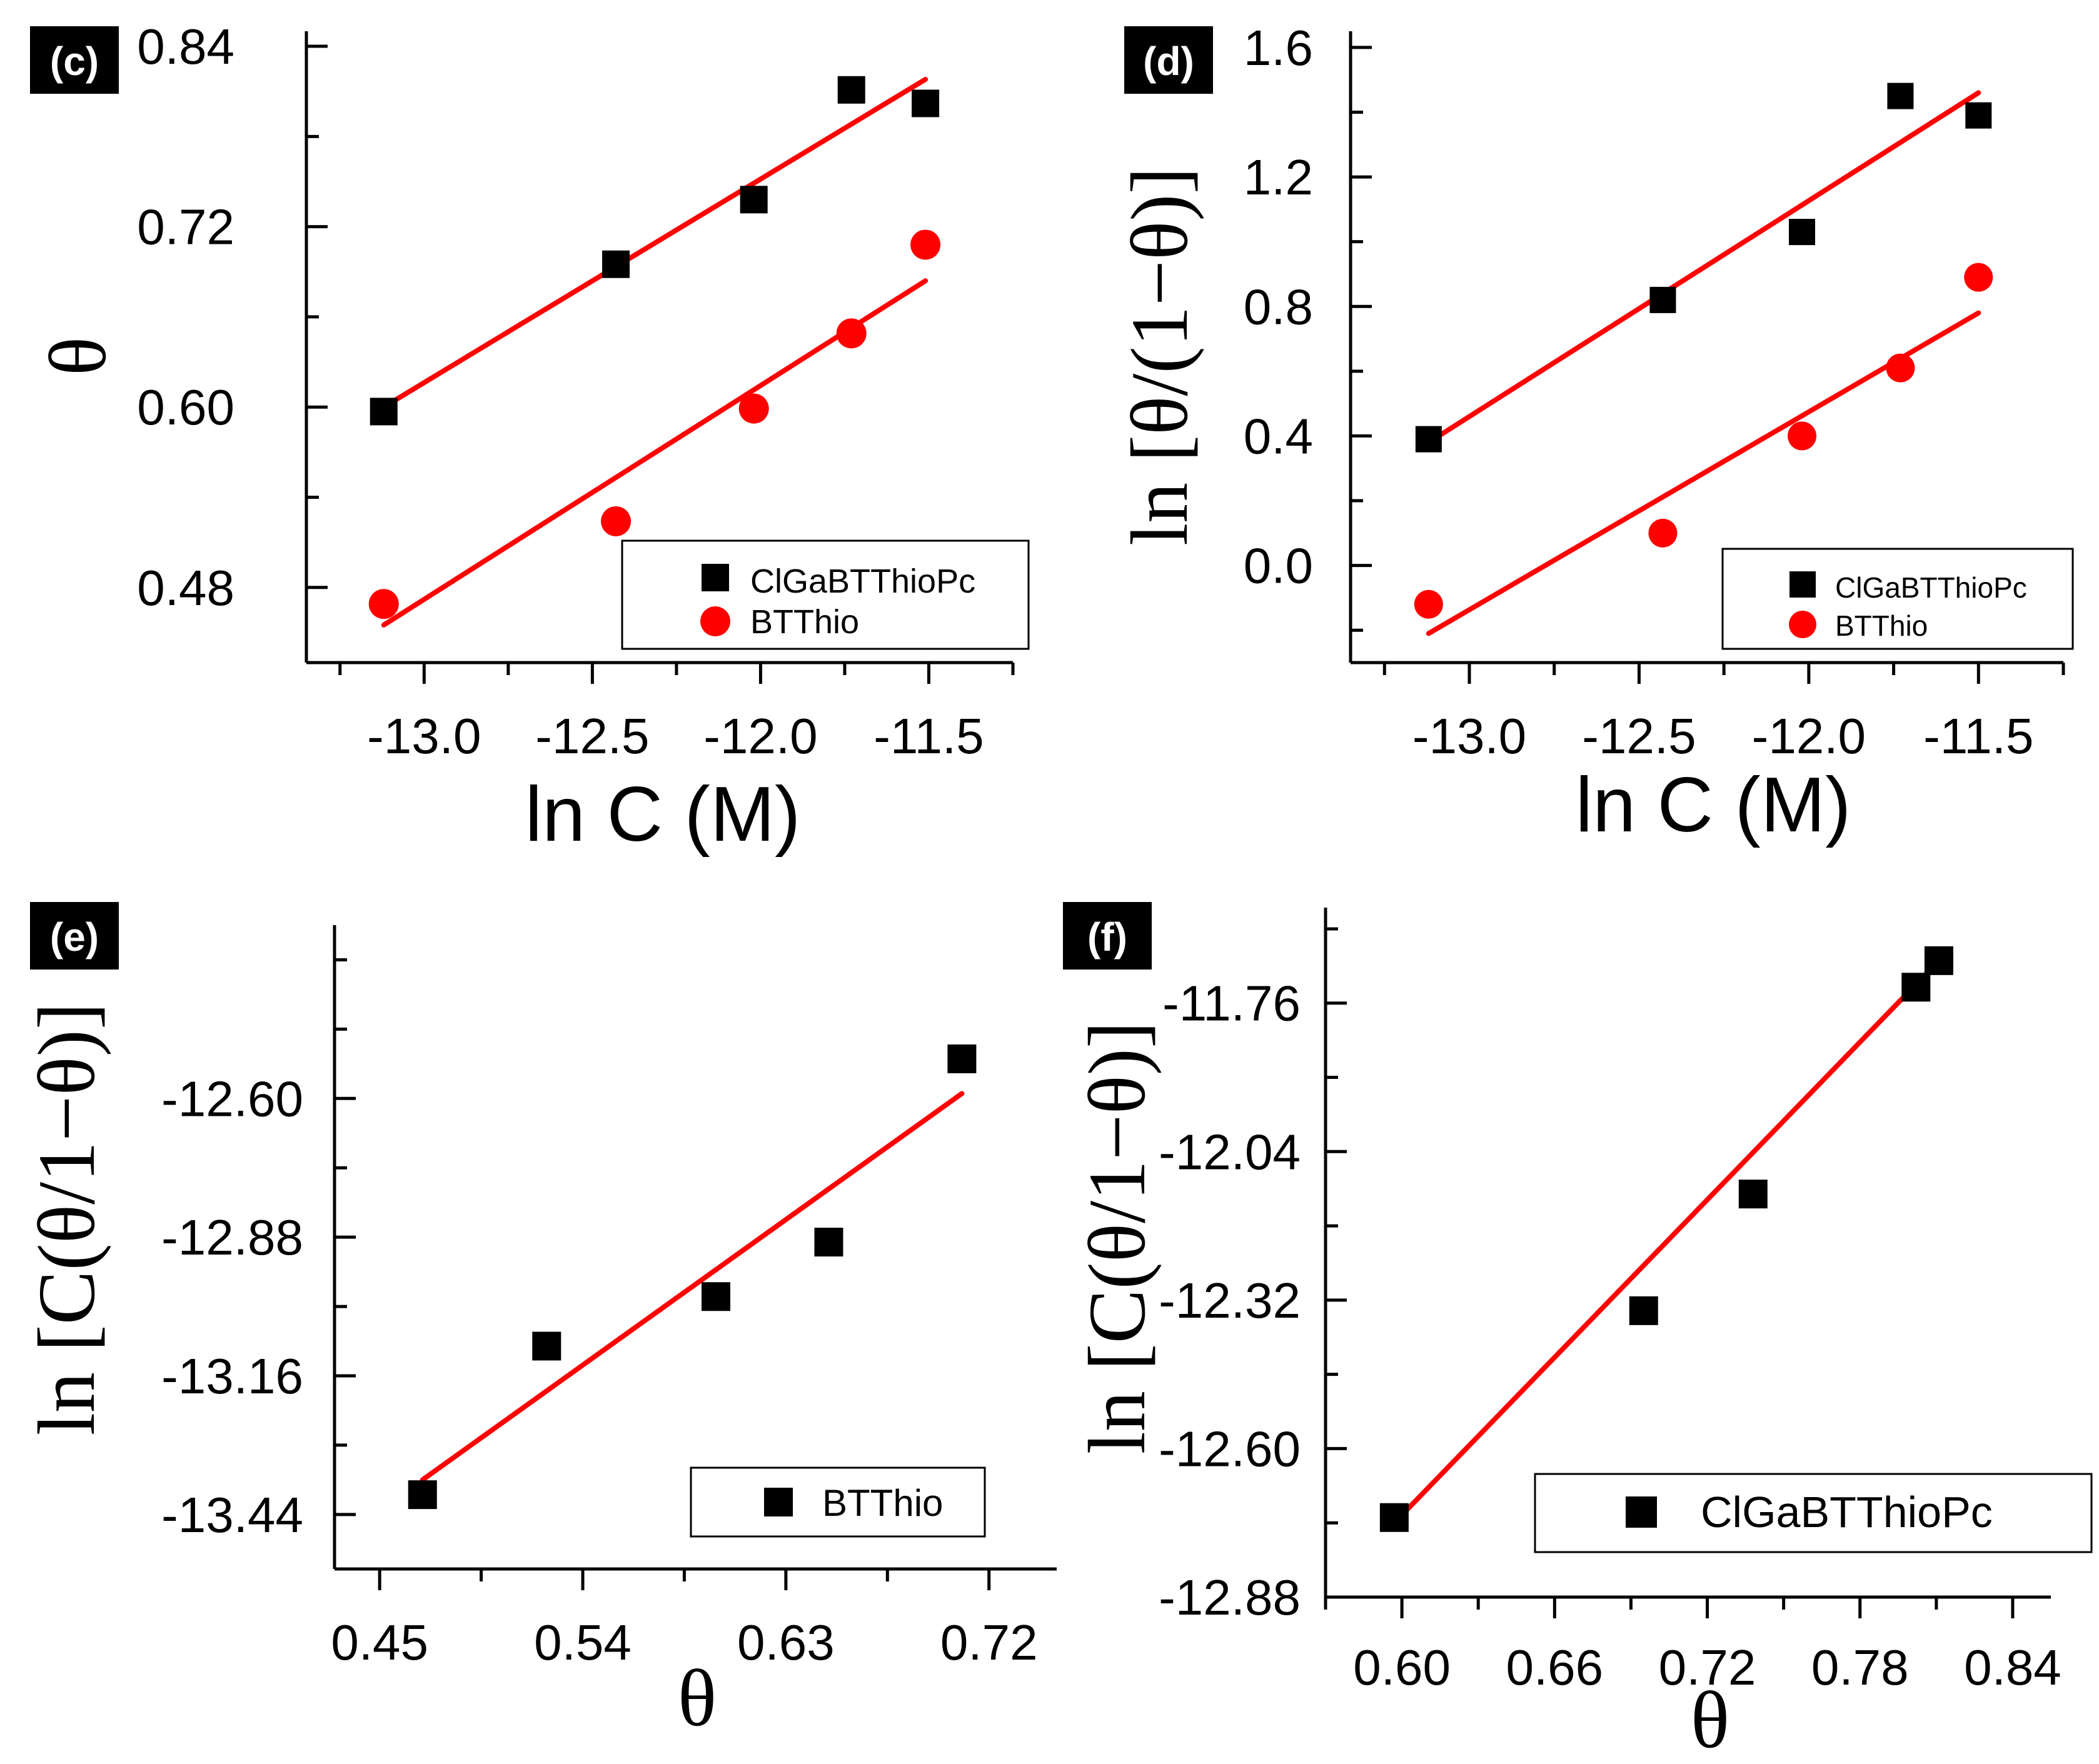  What do you see at coordinates (232, 1237) in the screenshot?
I see `panel-e-y-tick-label: -12.88` at bounding box center [232, 1237].